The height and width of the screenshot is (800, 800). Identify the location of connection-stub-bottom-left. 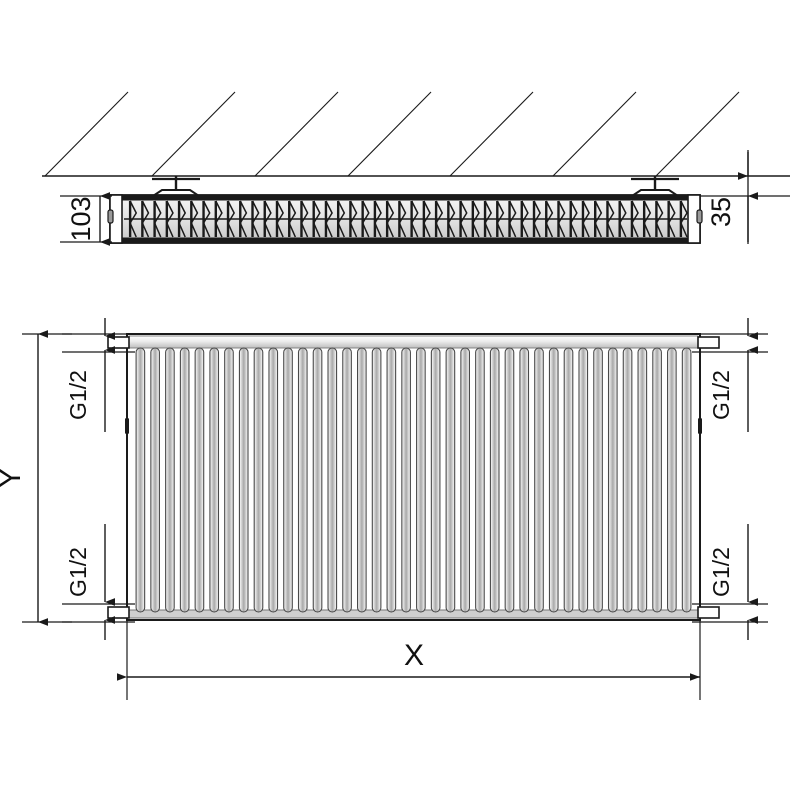
(118, 612).